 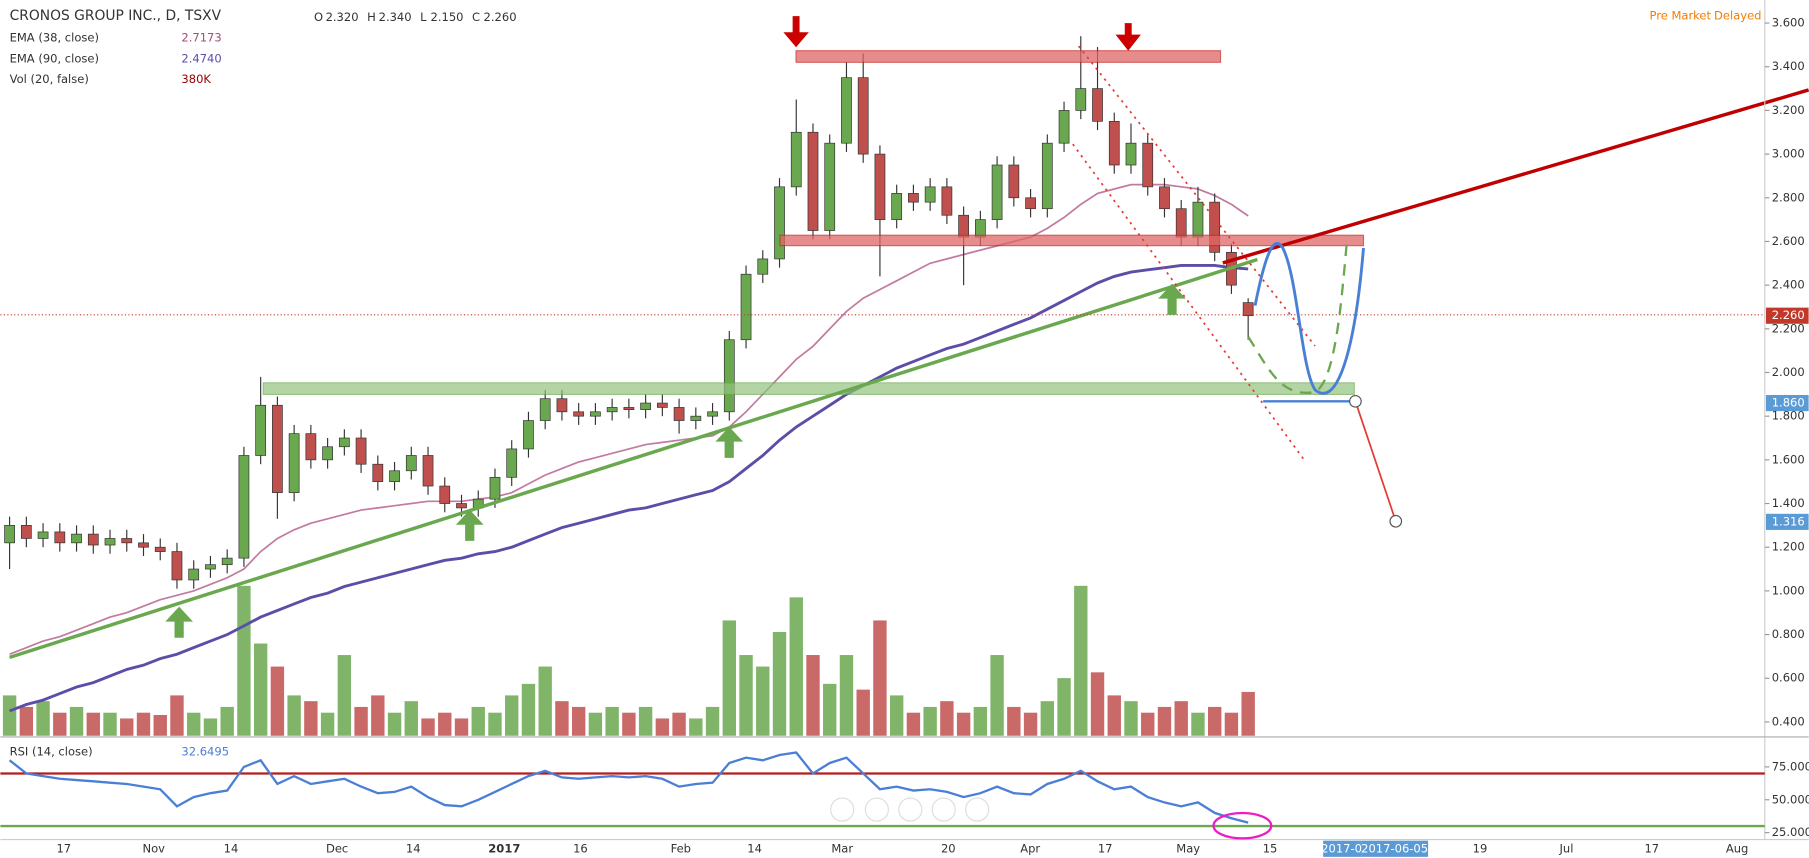 I want to click on legend-label: EMA (38, close), so click(x=54, y=38).